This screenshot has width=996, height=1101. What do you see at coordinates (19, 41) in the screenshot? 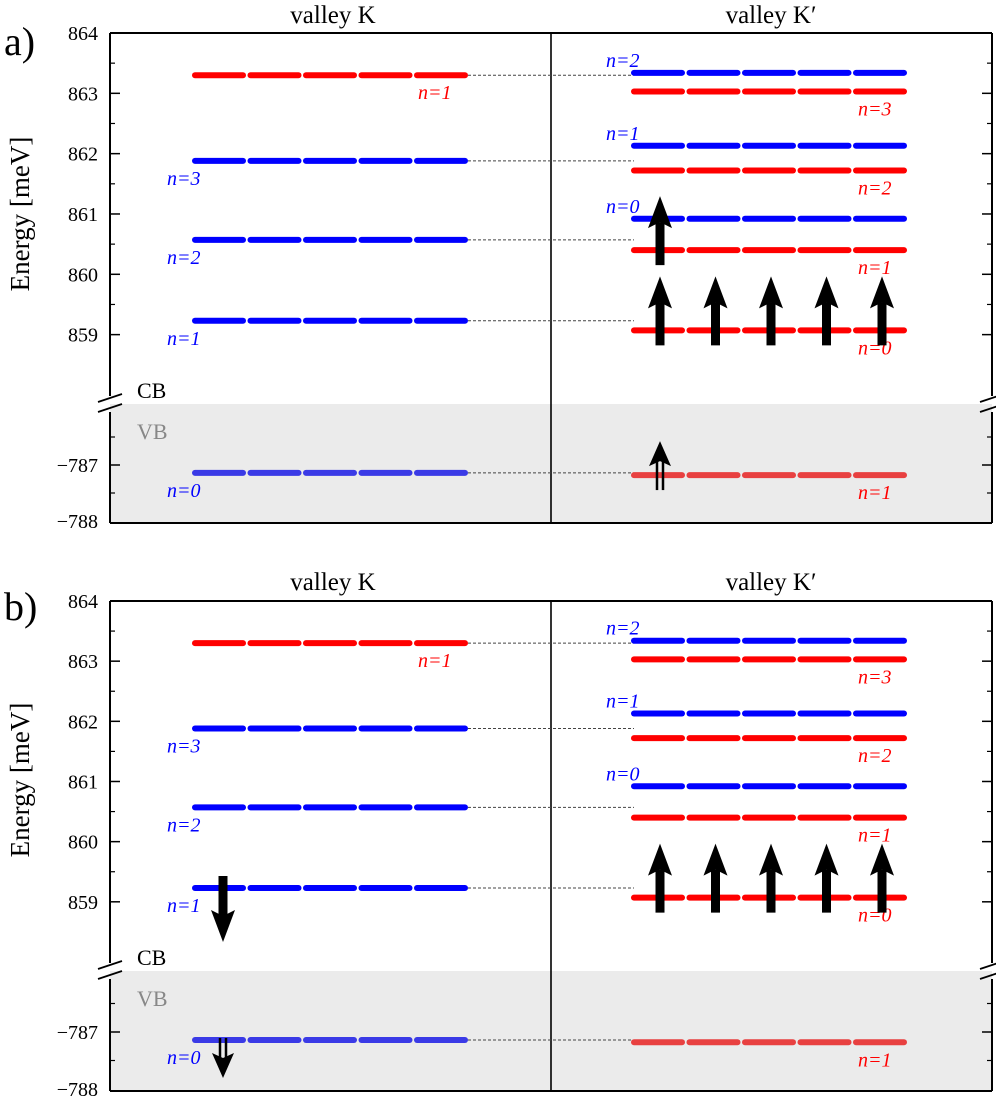
I see `panel-tag: a)` at bounding box center [19, 41].